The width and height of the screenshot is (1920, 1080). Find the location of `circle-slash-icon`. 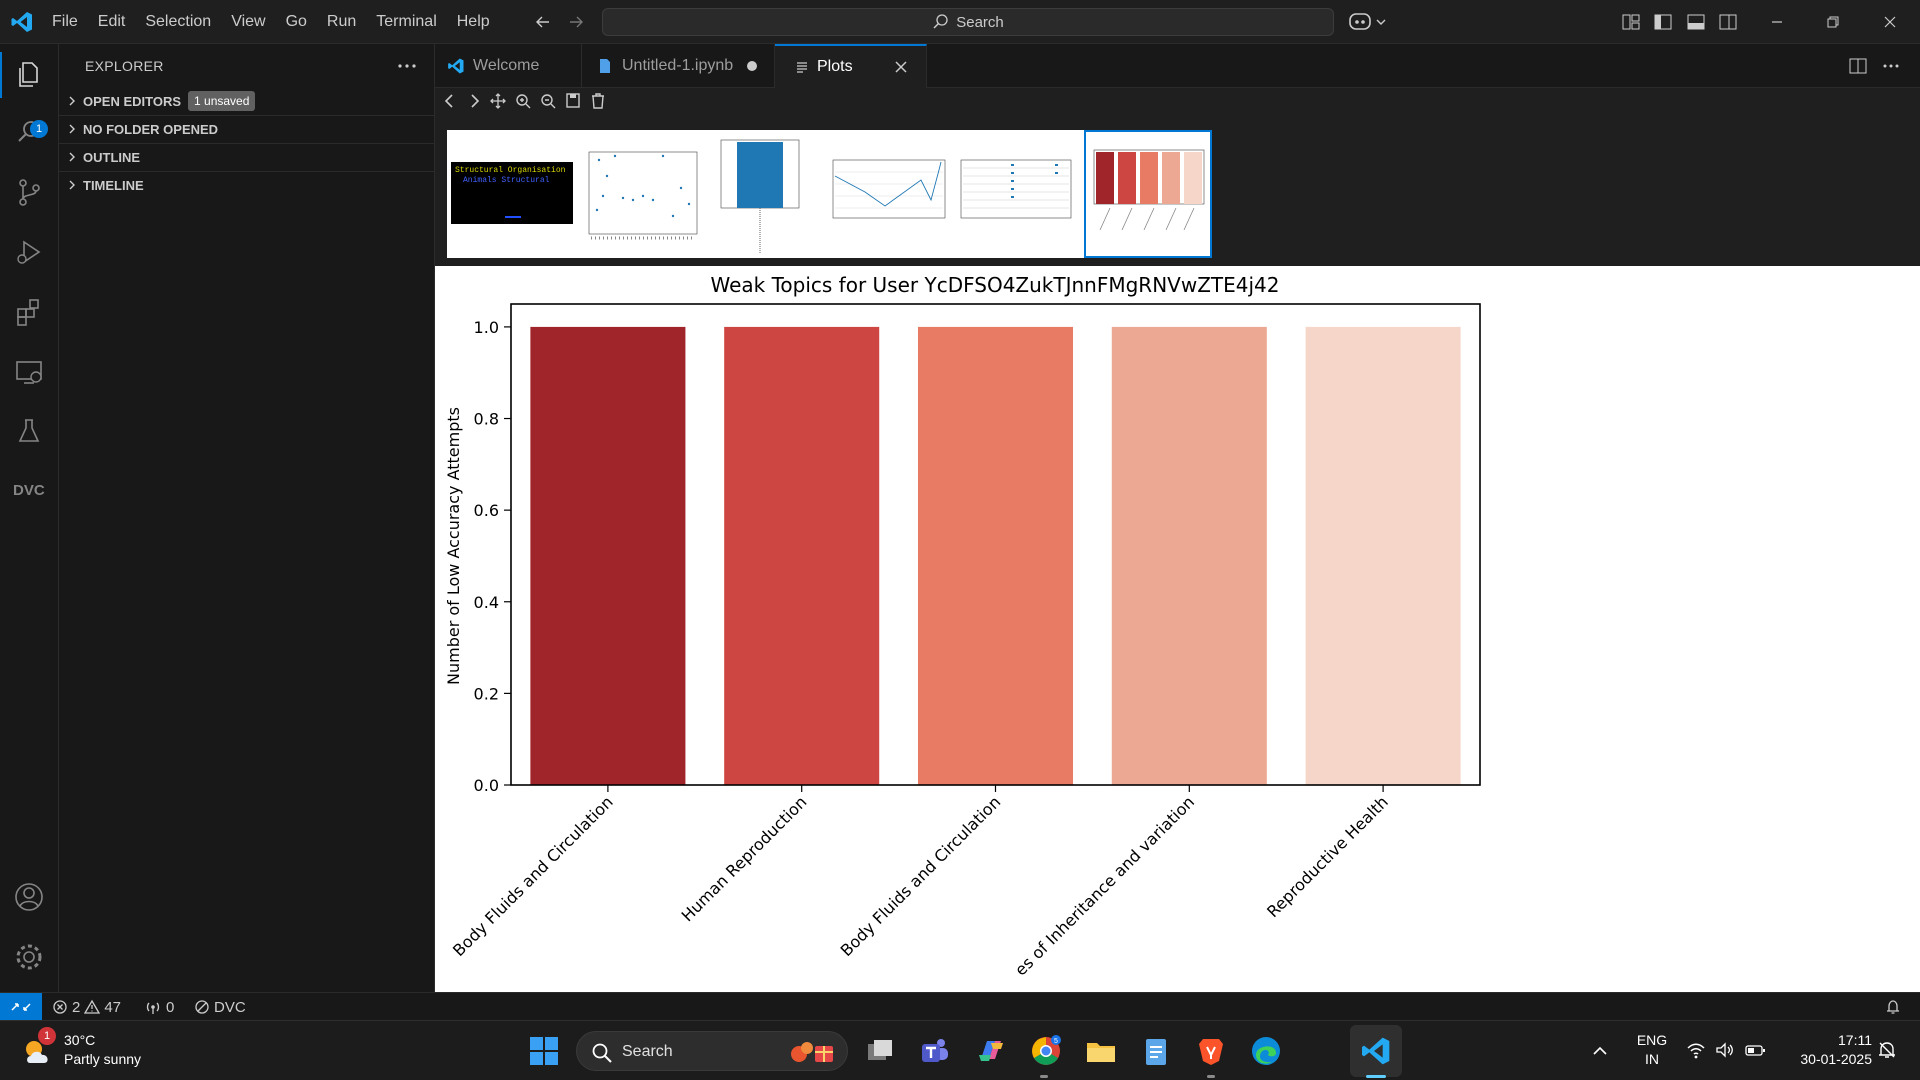

circle-slash-icon is located at coordinates (202, 1007).